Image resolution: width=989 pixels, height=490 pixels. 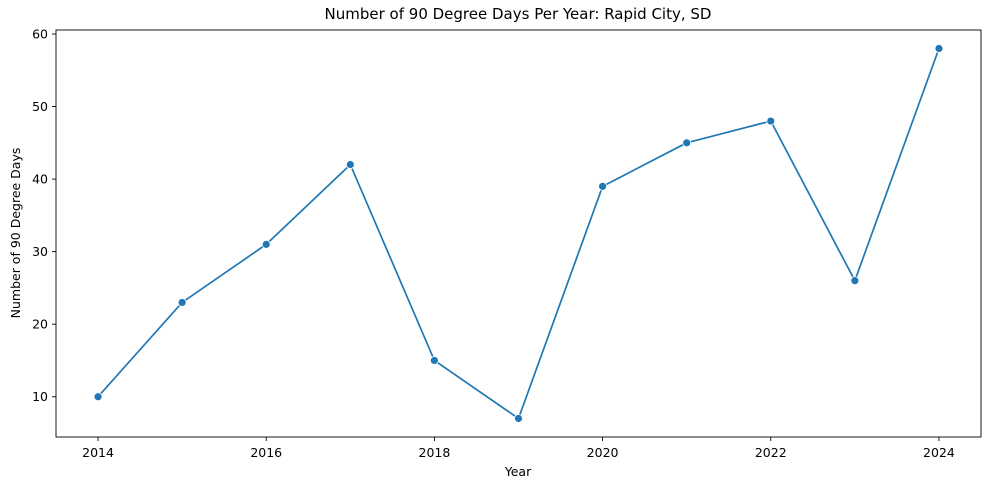 I want to click on y-tick-label: 10, so click(x=40, y=396).